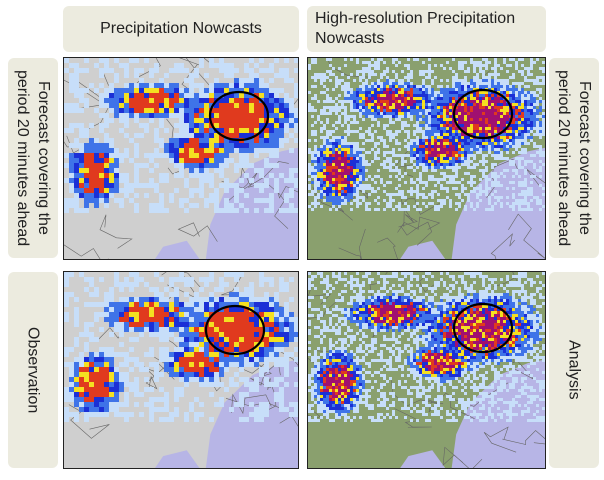  I want to click on row-label-text: Analysis, so click(574, 370).